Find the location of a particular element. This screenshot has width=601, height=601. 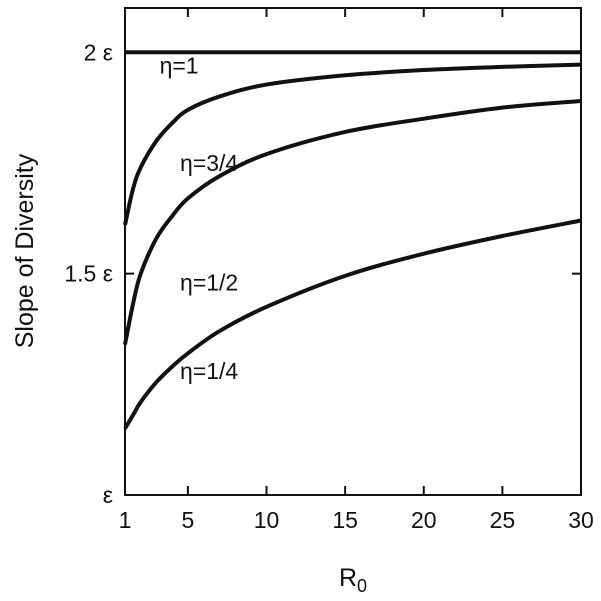

x-tick-label: 15 is located at coordinates (345, 520).